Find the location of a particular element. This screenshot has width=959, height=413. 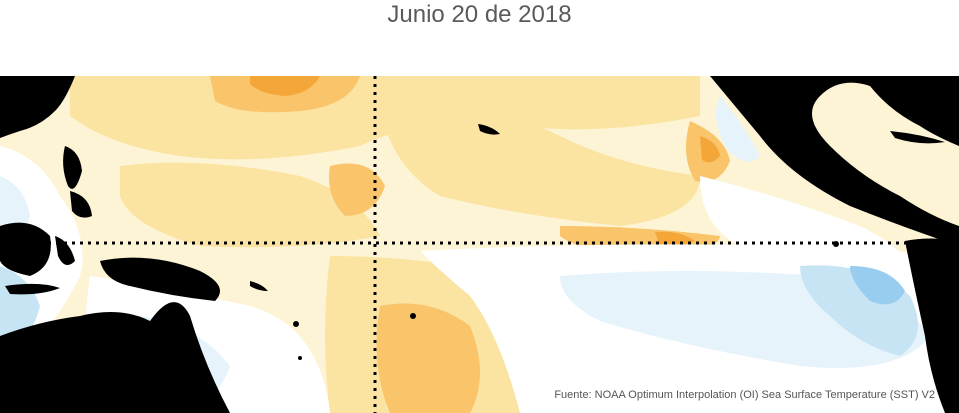

land-islands-indonesia is located at coordinates (32, 289).